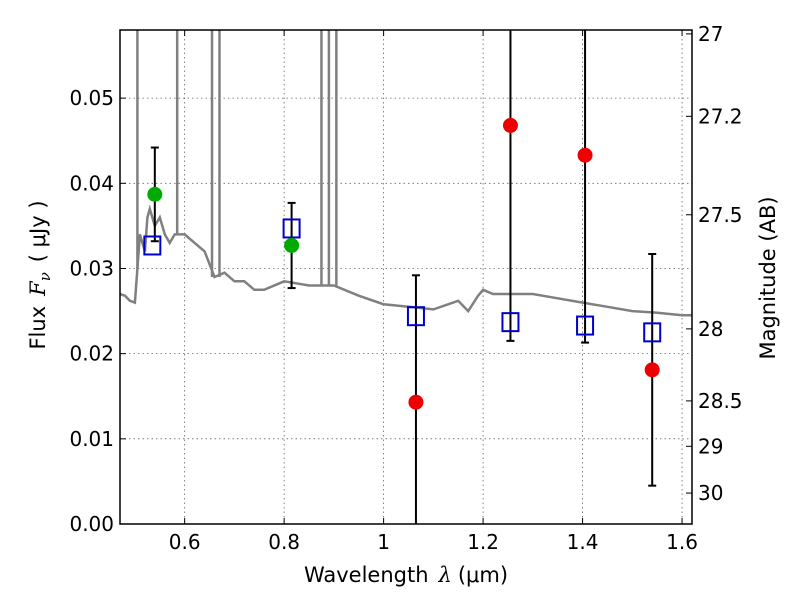  I want to click on mag-tick-label: 27.5, so click(720, 215).